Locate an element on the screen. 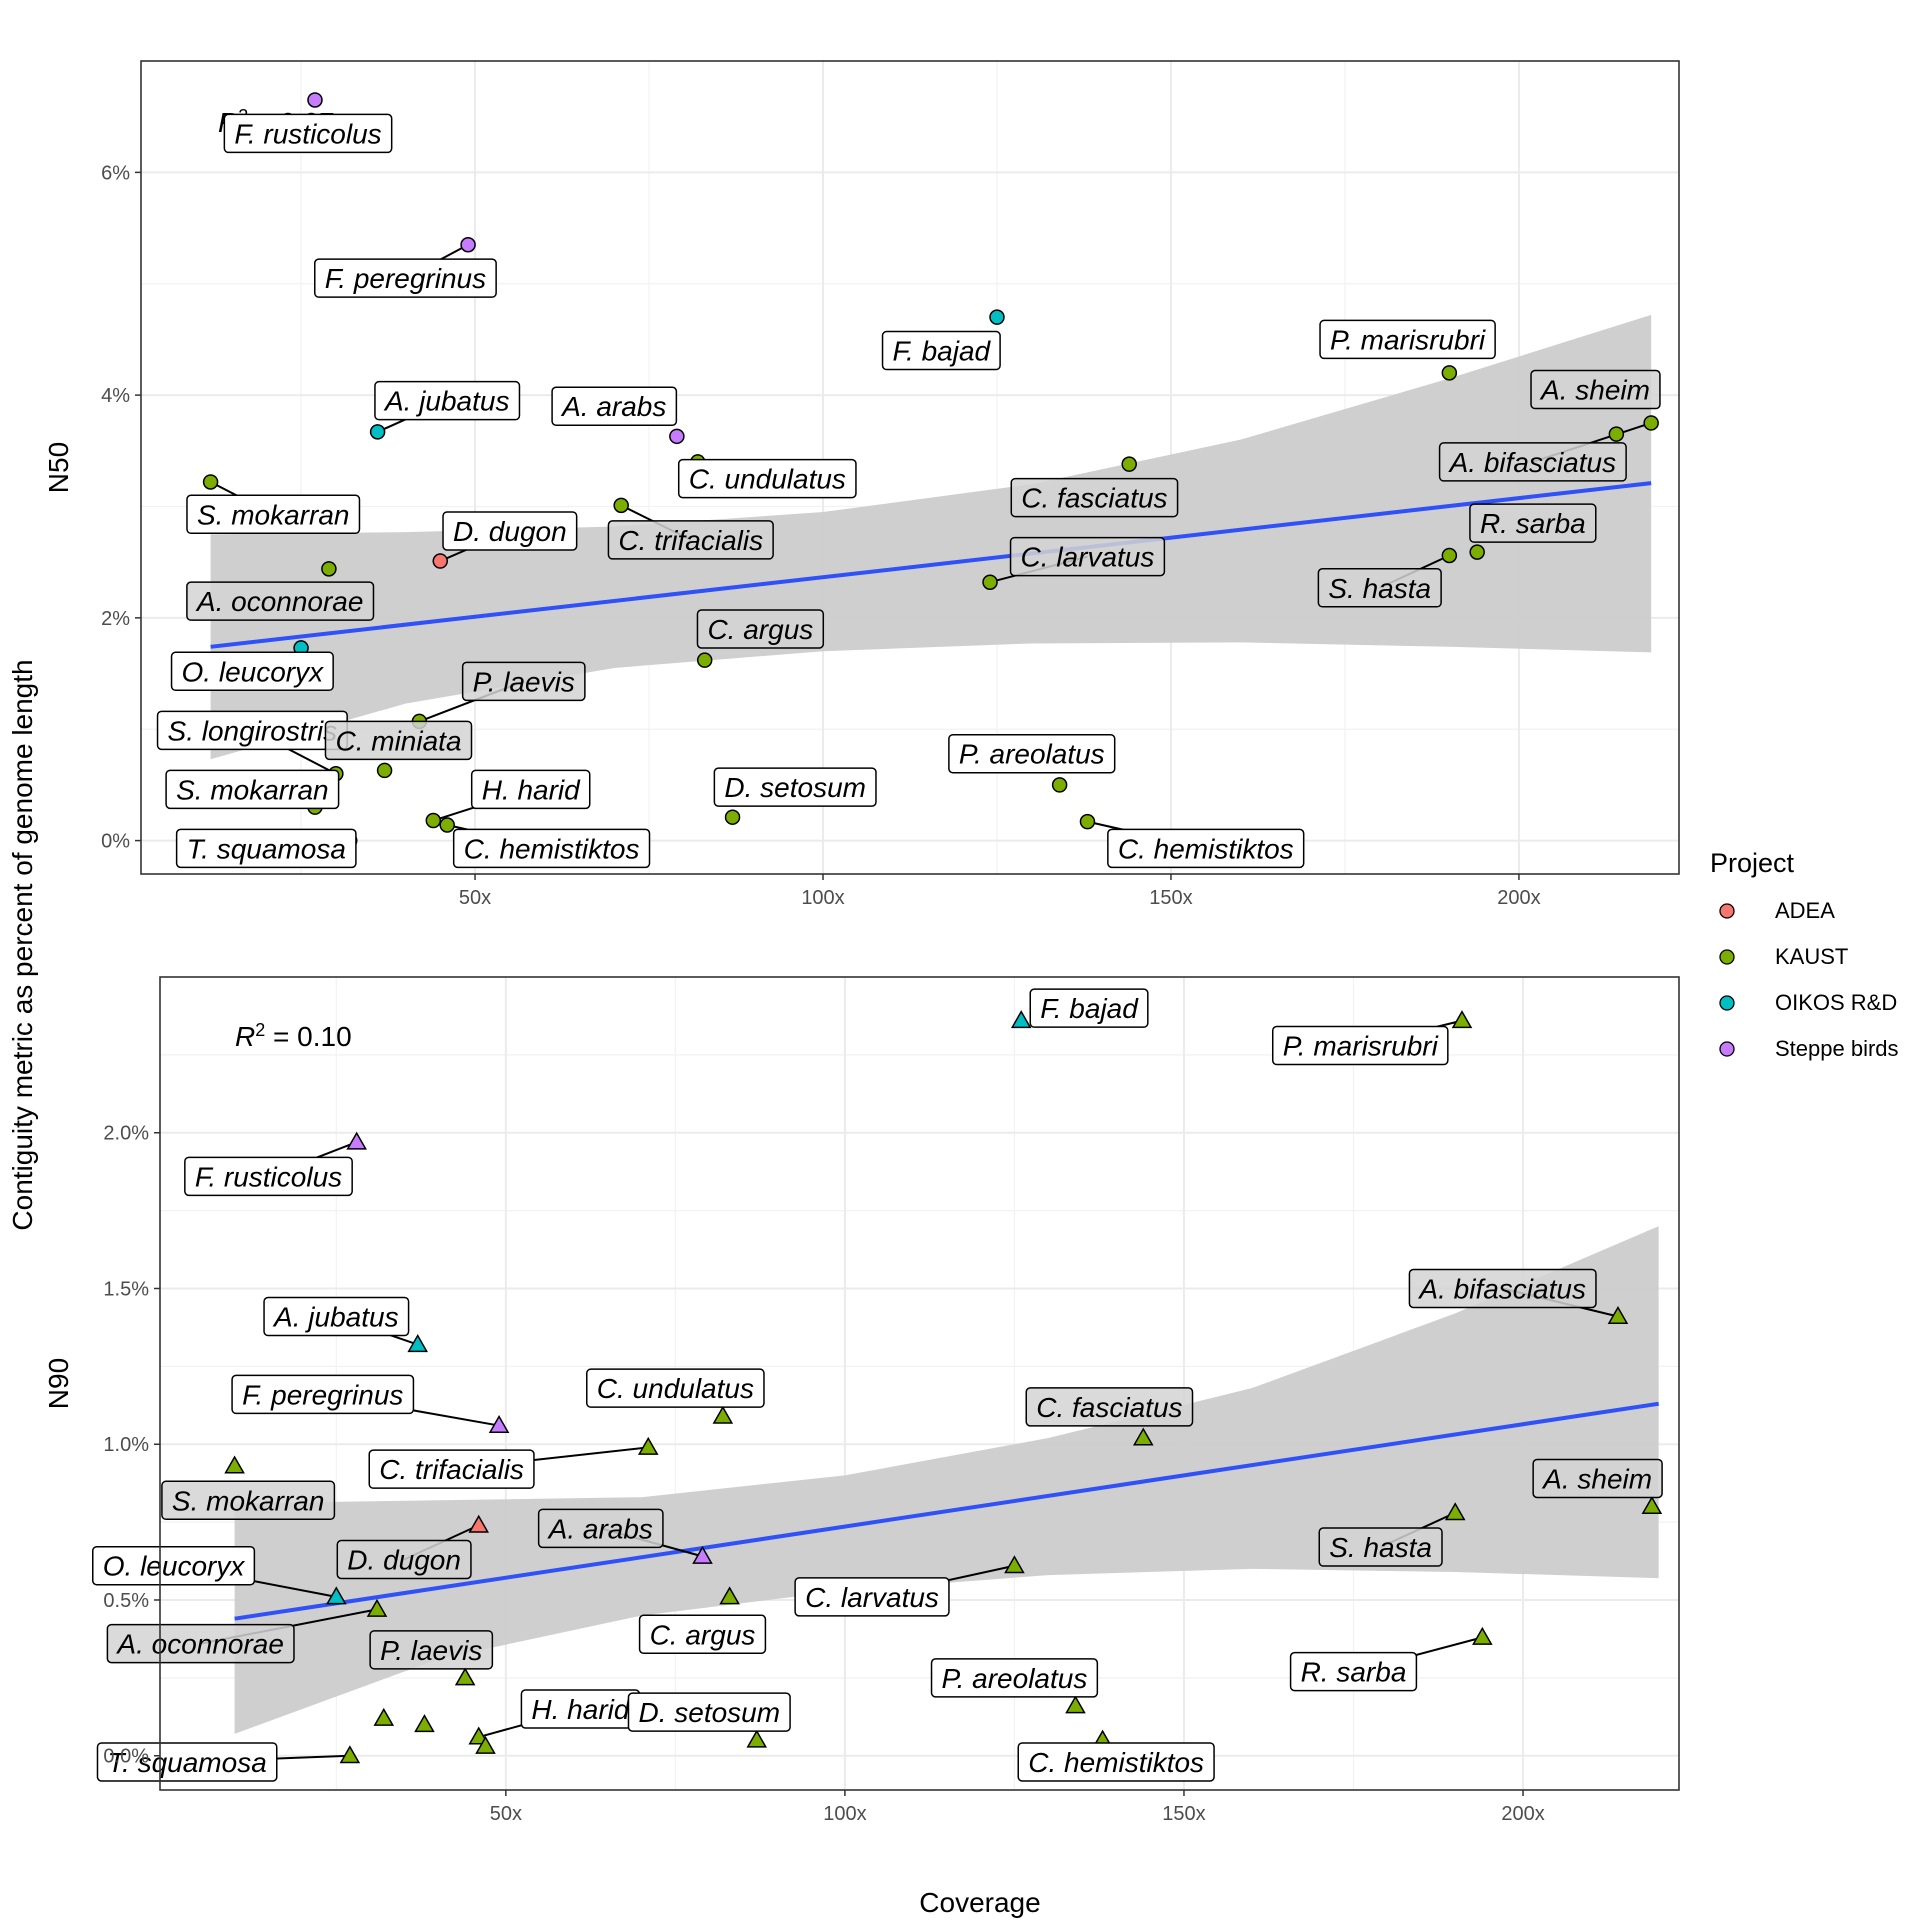 The height and width of the screenshot is (1920, 1920). point-label: A. jubatus is located at coordinates (336, 1316).